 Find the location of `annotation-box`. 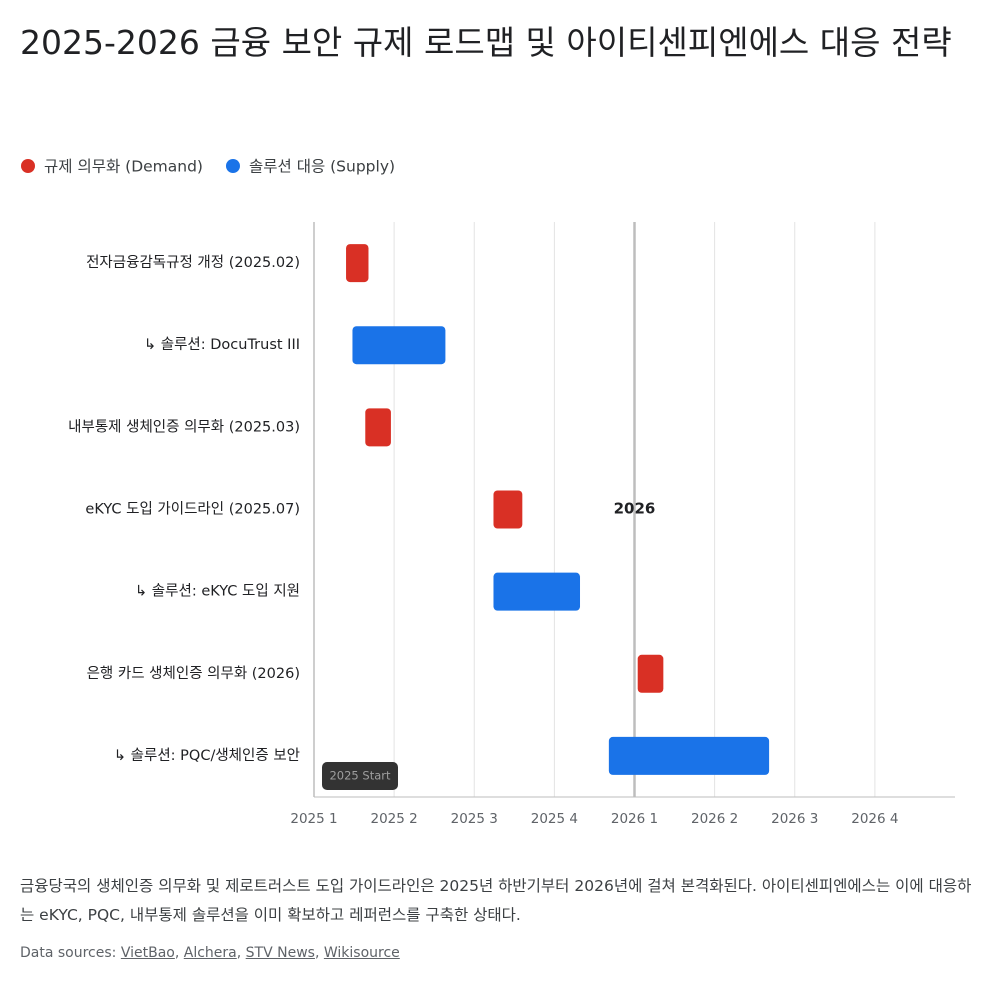

annotation-box is located at coordinates (360, 776).